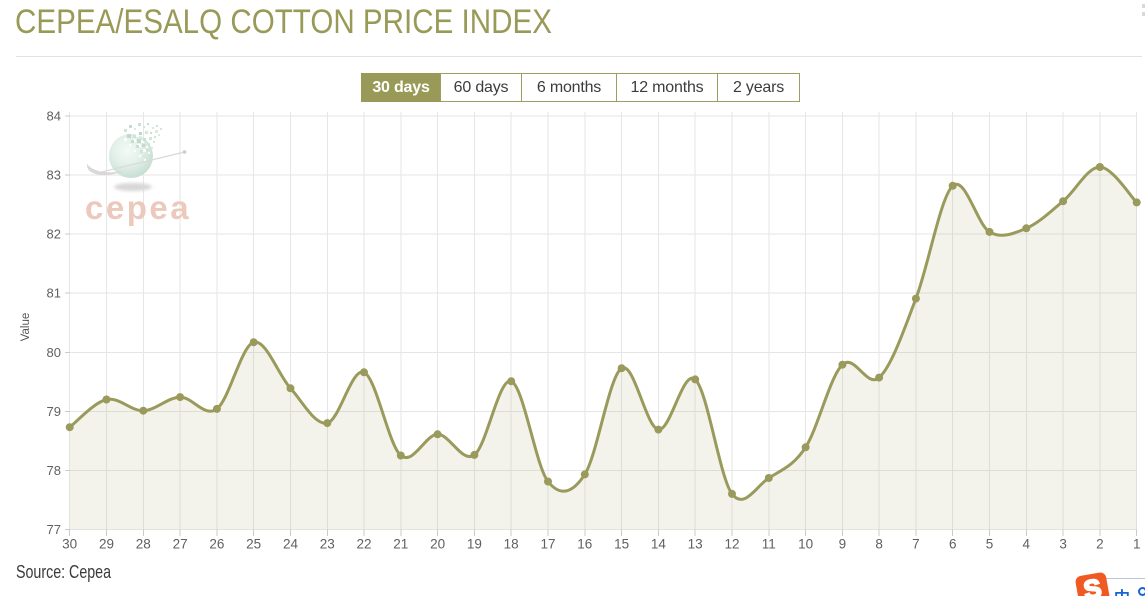 This screenshot has height=596, width=1145. What do you see at coordinates (547, 544) in the screenshot?
I see `svg-text: 17` at bounding box center [547, 544].